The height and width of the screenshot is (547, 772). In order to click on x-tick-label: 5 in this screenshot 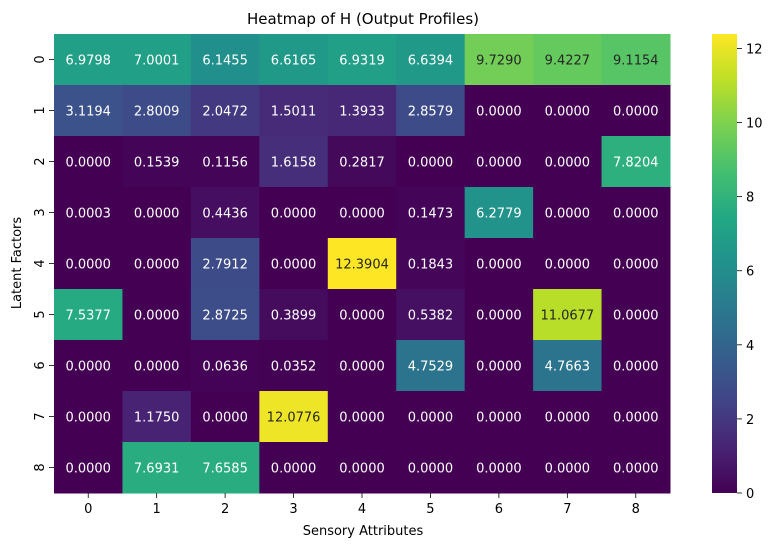, I will do `click(430, 509)`.